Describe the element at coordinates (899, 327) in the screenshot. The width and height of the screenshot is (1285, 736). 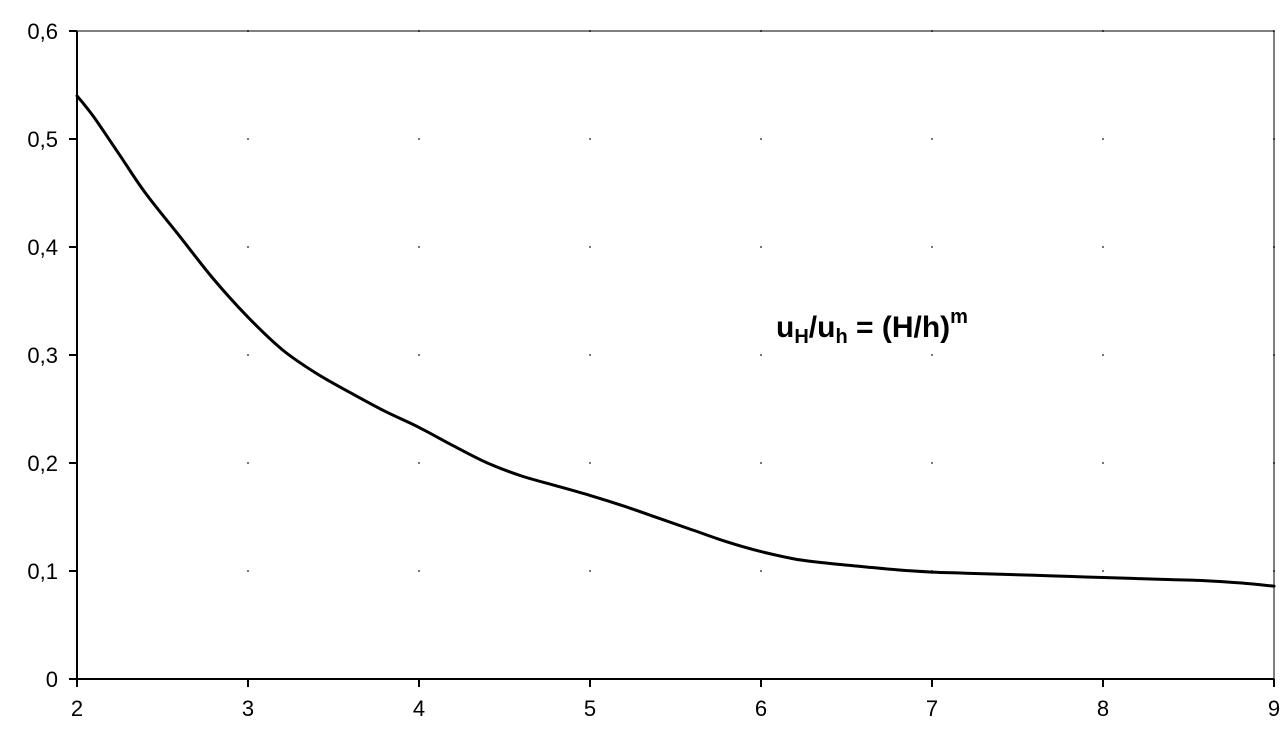
I see `annotation-equation: = (H/h)` at that location.